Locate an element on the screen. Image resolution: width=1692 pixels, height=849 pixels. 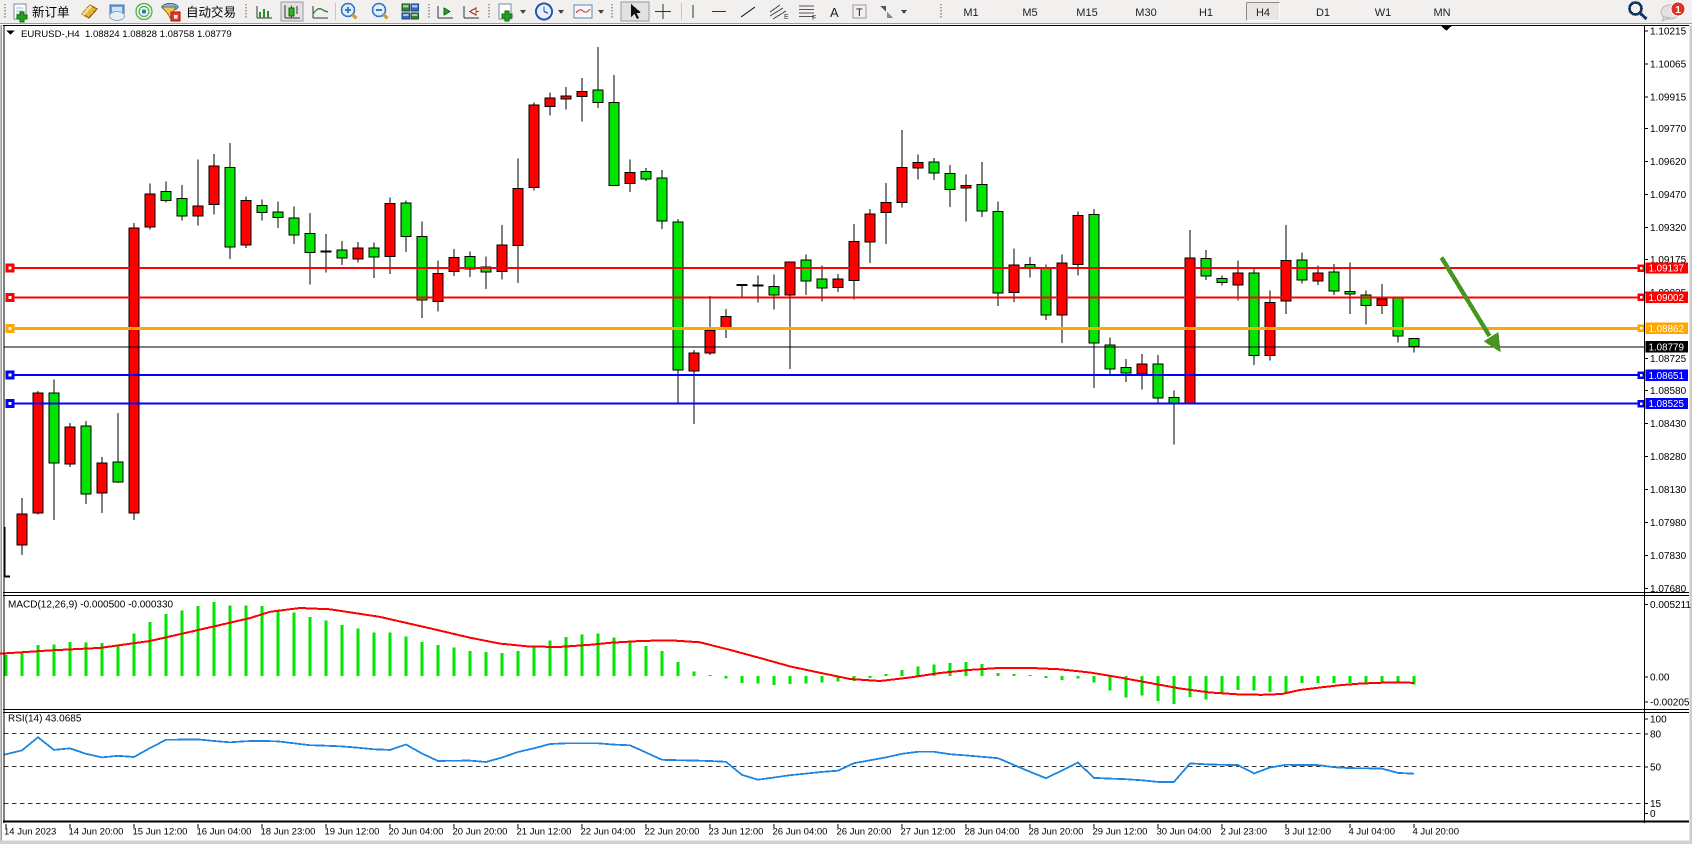
svg-text: D1 is located at coordinates (1323, 13).